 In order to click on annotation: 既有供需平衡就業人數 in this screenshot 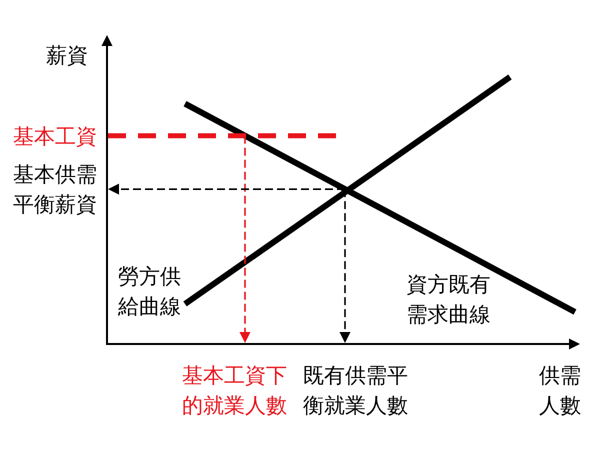, I will do `click(355, 391)`.